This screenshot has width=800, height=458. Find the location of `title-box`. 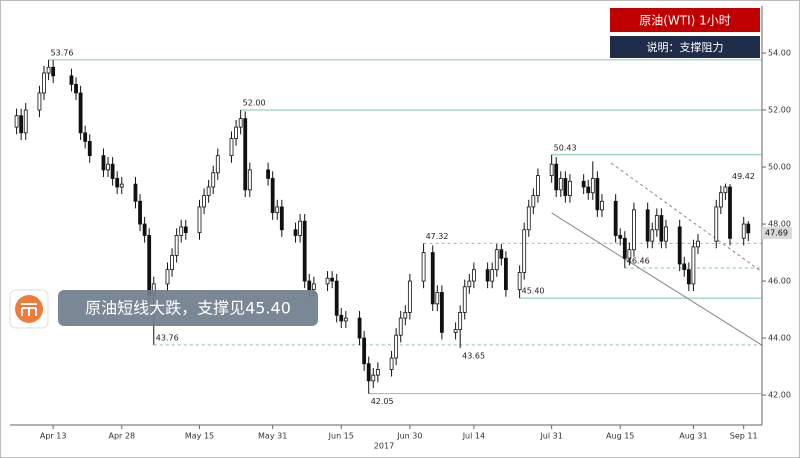

title-box is located at coordinates (685, 20).